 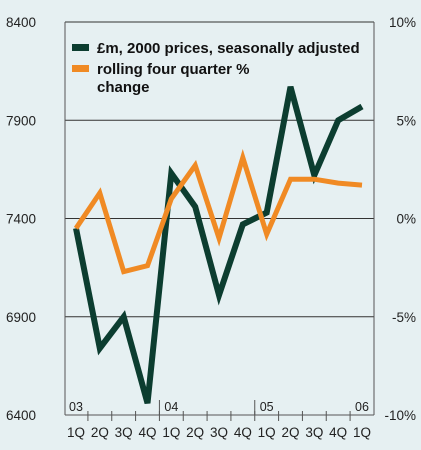 I want to click on year-labels: 03 04 05 06, so click(x=219, y=407).